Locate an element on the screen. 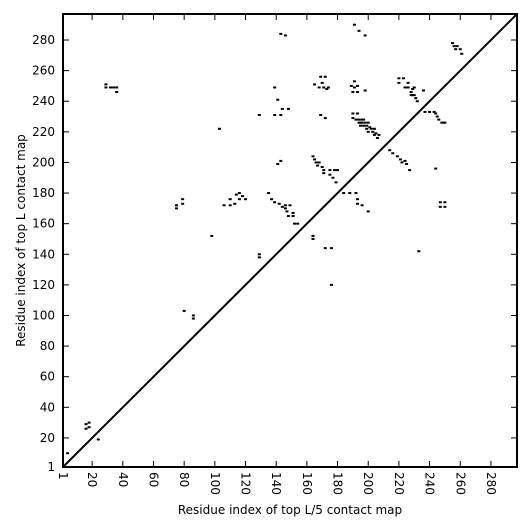 This screenshot has height=531, width=531. x-tick-label: 280 is located at coordinates (491, 483).